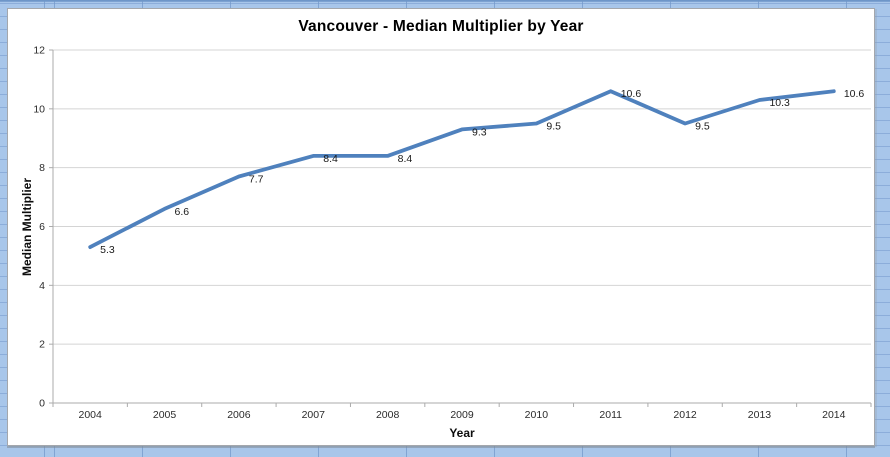 The height and width of the screenshot is (457, 890). Describe the element at coordinates (42, 168) in the screenshot. I see `y-tick-label: 8` at that location.